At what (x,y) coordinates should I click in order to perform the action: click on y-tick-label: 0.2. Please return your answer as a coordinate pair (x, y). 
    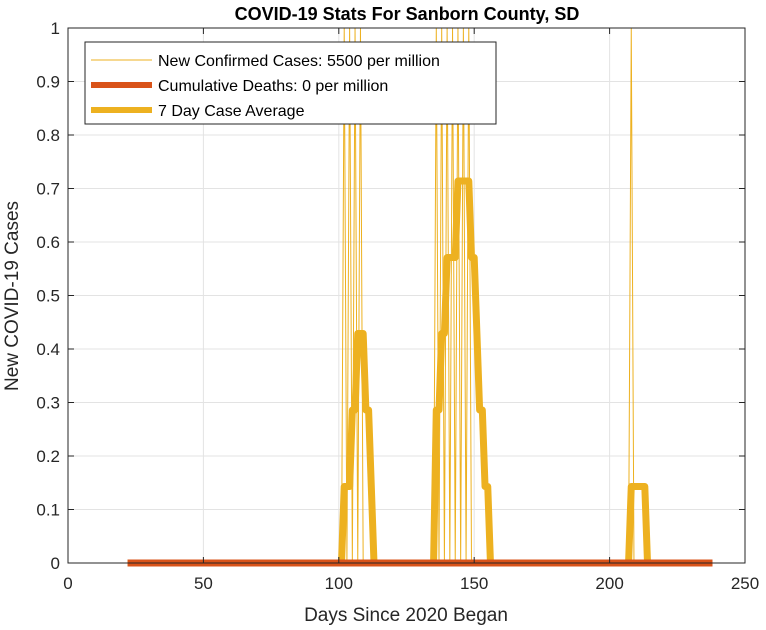
    Looking at the image, I should click on (48, 456).